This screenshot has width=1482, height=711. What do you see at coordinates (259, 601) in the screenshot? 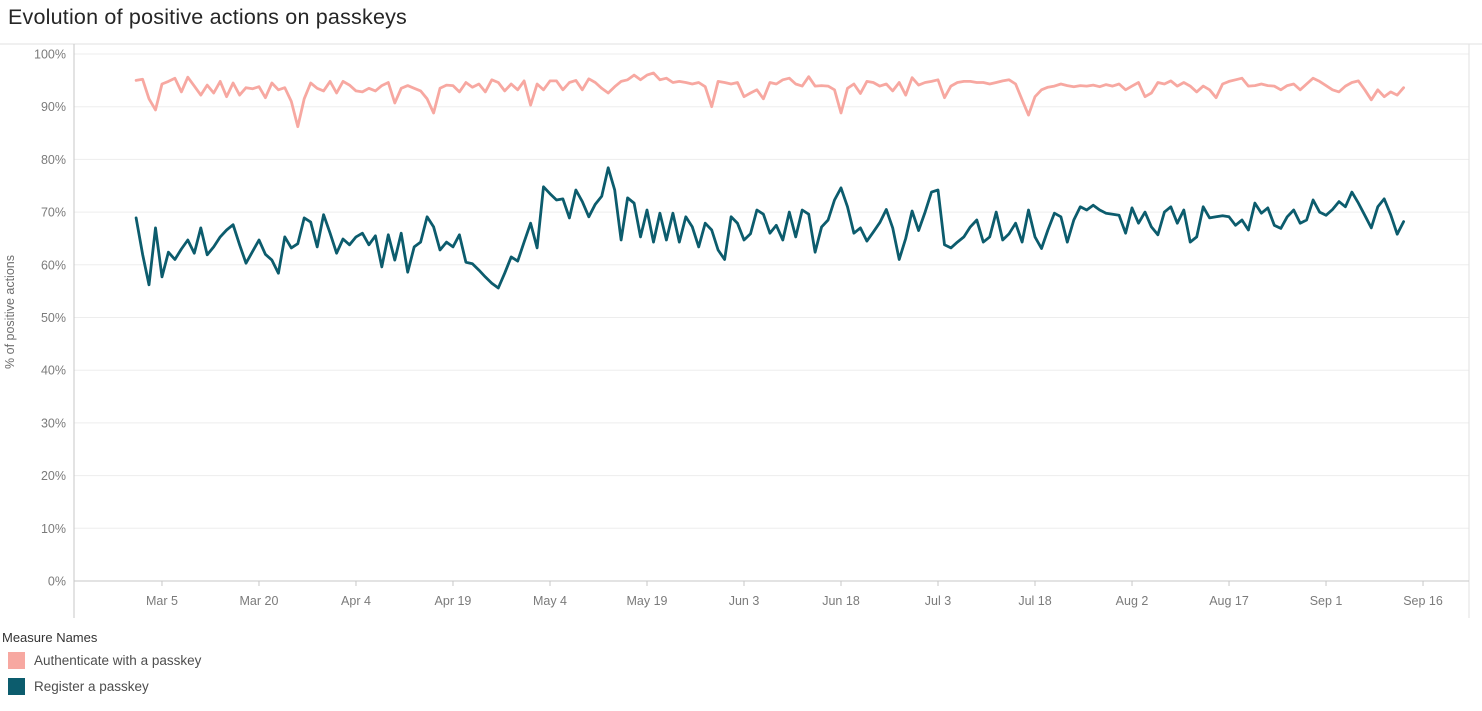
I see `x-tick-label-Mar 20: Mar 20` at bounding box center [259, 601].